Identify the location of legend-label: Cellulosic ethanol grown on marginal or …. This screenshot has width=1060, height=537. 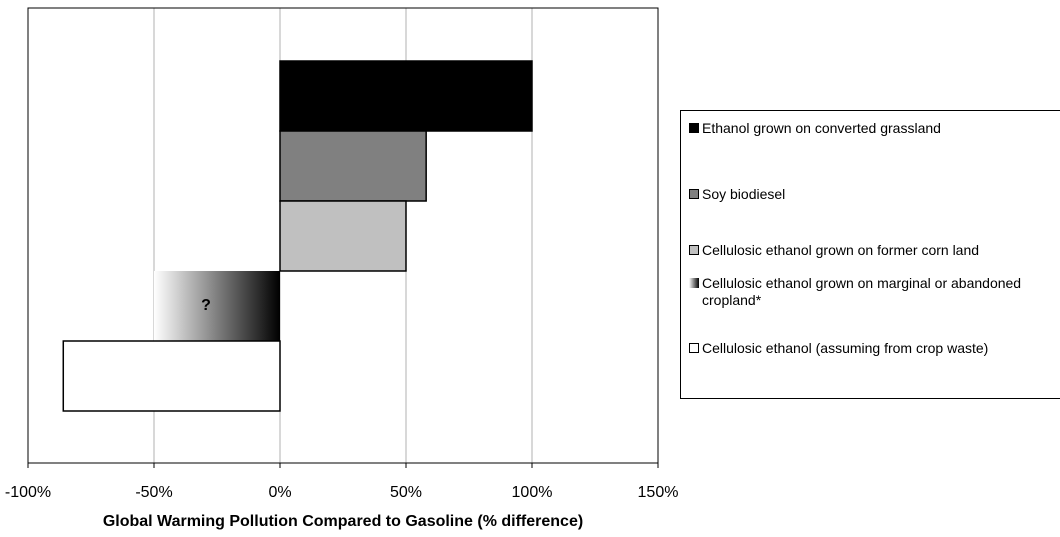
(862, 291).